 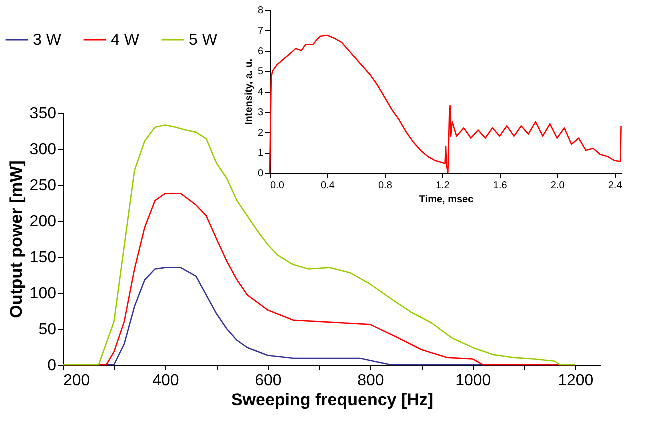 I want to click on y-tick-label: 8, so click(x=261, y=11).